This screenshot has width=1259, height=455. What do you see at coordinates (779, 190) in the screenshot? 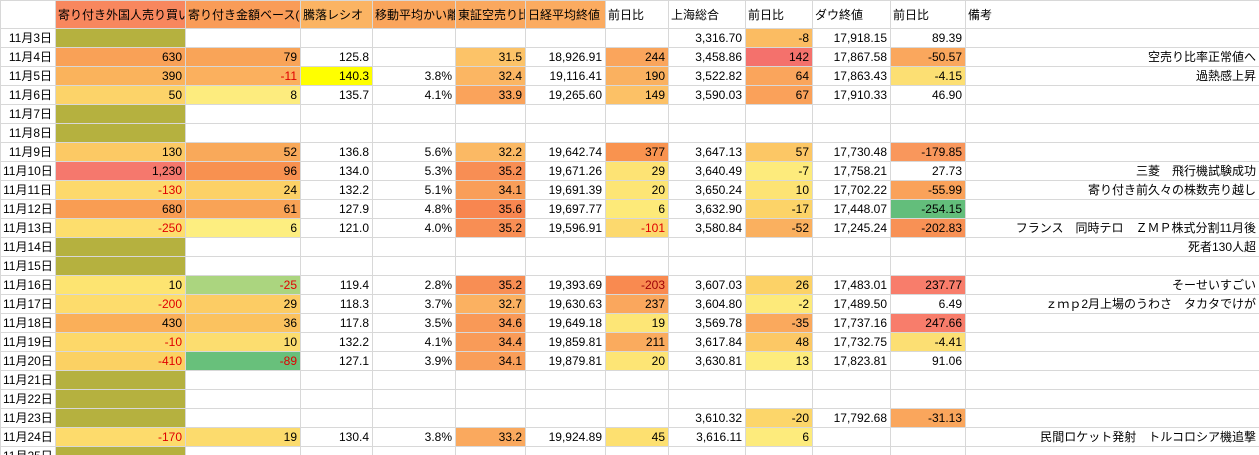
I see `cell-j-r8: 10` at bounding box center [779, 190].